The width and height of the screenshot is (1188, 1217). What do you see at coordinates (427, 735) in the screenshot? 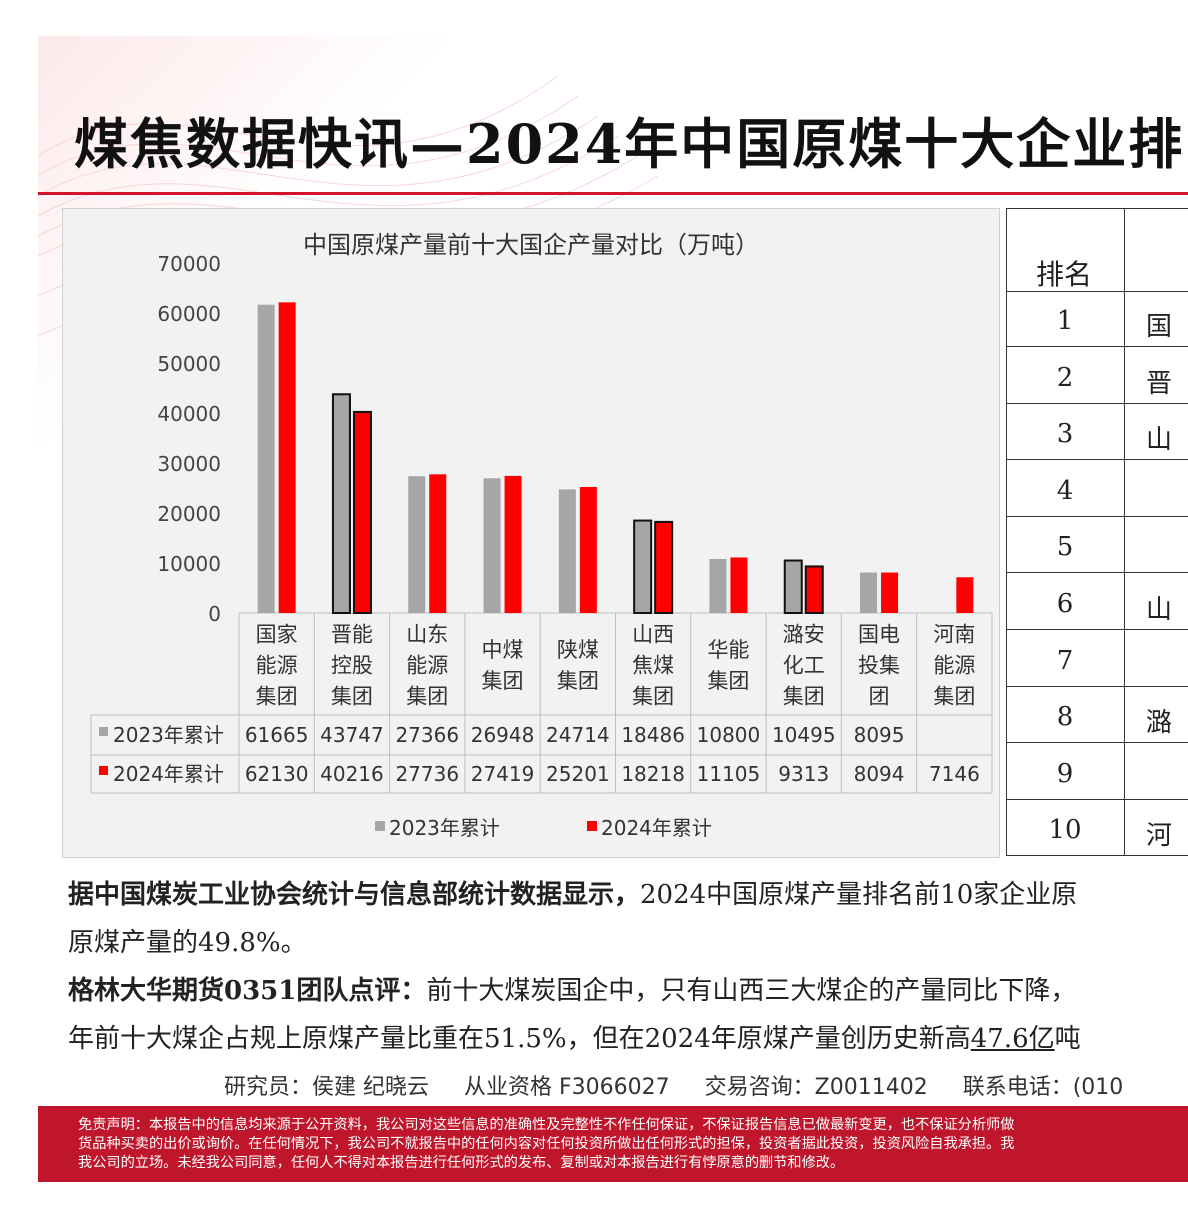
I see `data-label: 27366` at bounding box center [427, 735].